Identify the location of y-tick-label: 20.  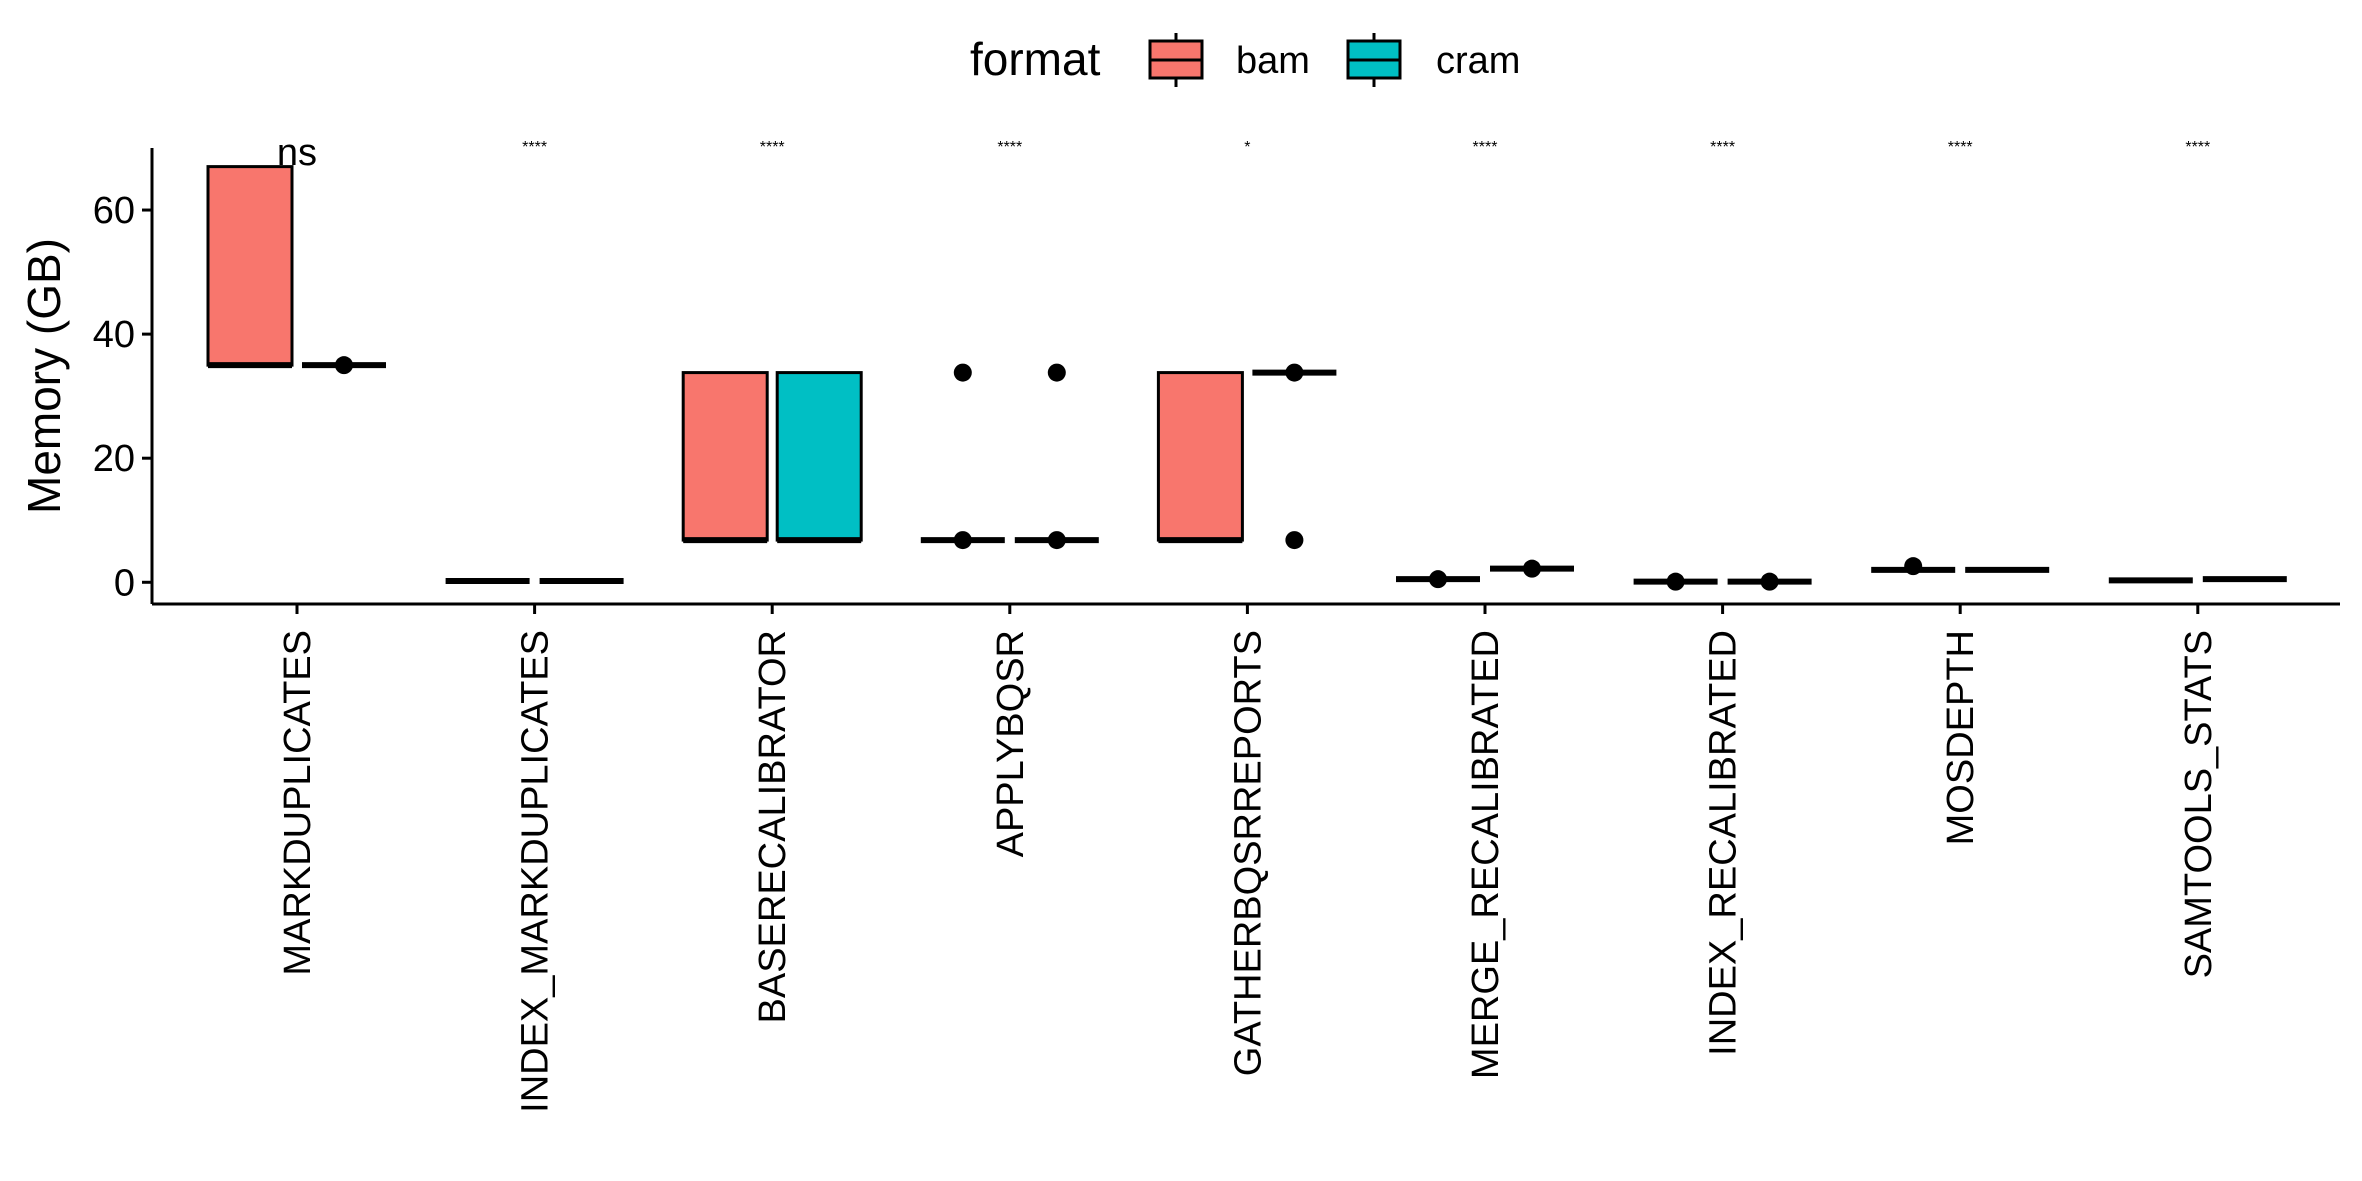
(114, 459).